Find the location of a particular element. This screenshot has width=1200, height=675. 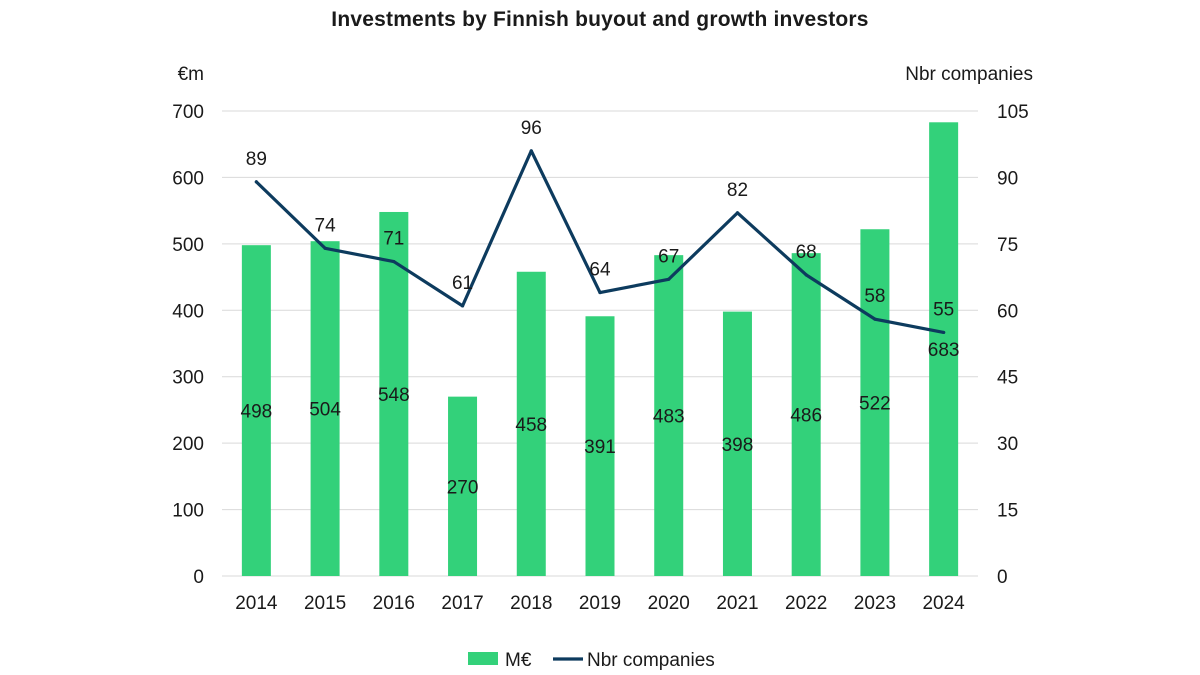

y-right-tick-label: 0 is located at coordinates (1002, 577).